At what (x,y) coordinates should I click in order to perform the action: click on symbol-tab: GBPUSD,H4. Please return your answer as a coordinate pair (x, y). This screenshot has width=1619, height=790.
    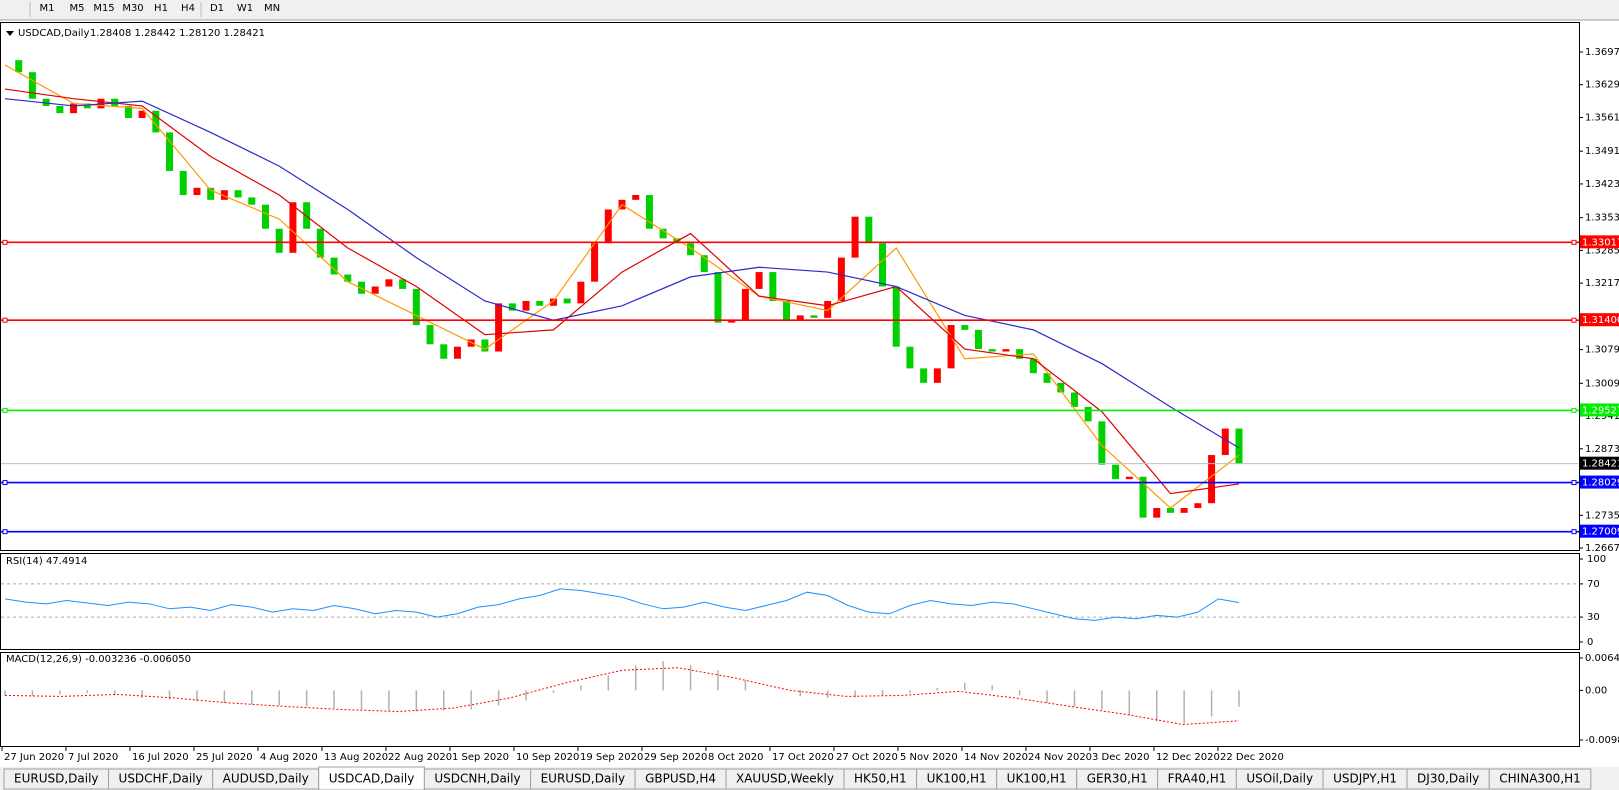
    Looking at the image, I should click on (680, 779).